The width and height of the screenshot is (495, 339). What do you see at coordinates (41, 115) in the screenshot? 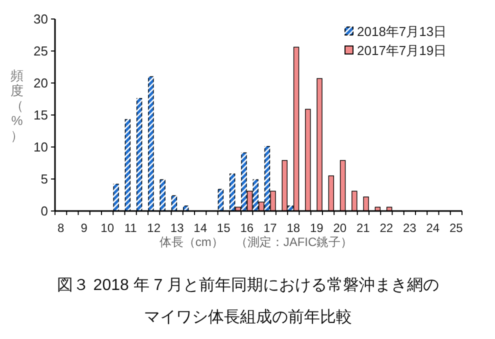
I see `y-tick-label: 15` at bounding box center [41, 115].